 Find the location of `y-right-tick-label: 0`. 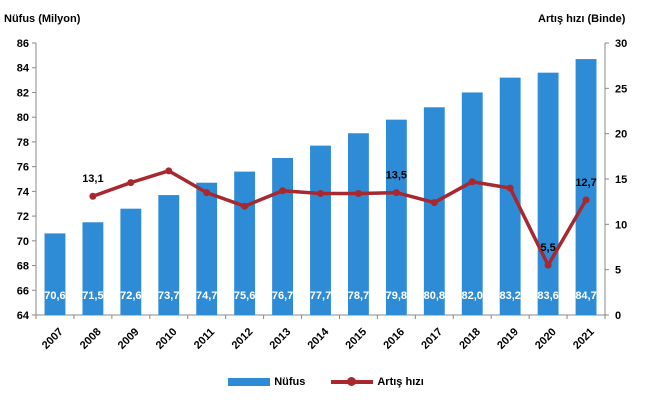

y-right-tick-label: 0 is located at coordinates (618, 316).